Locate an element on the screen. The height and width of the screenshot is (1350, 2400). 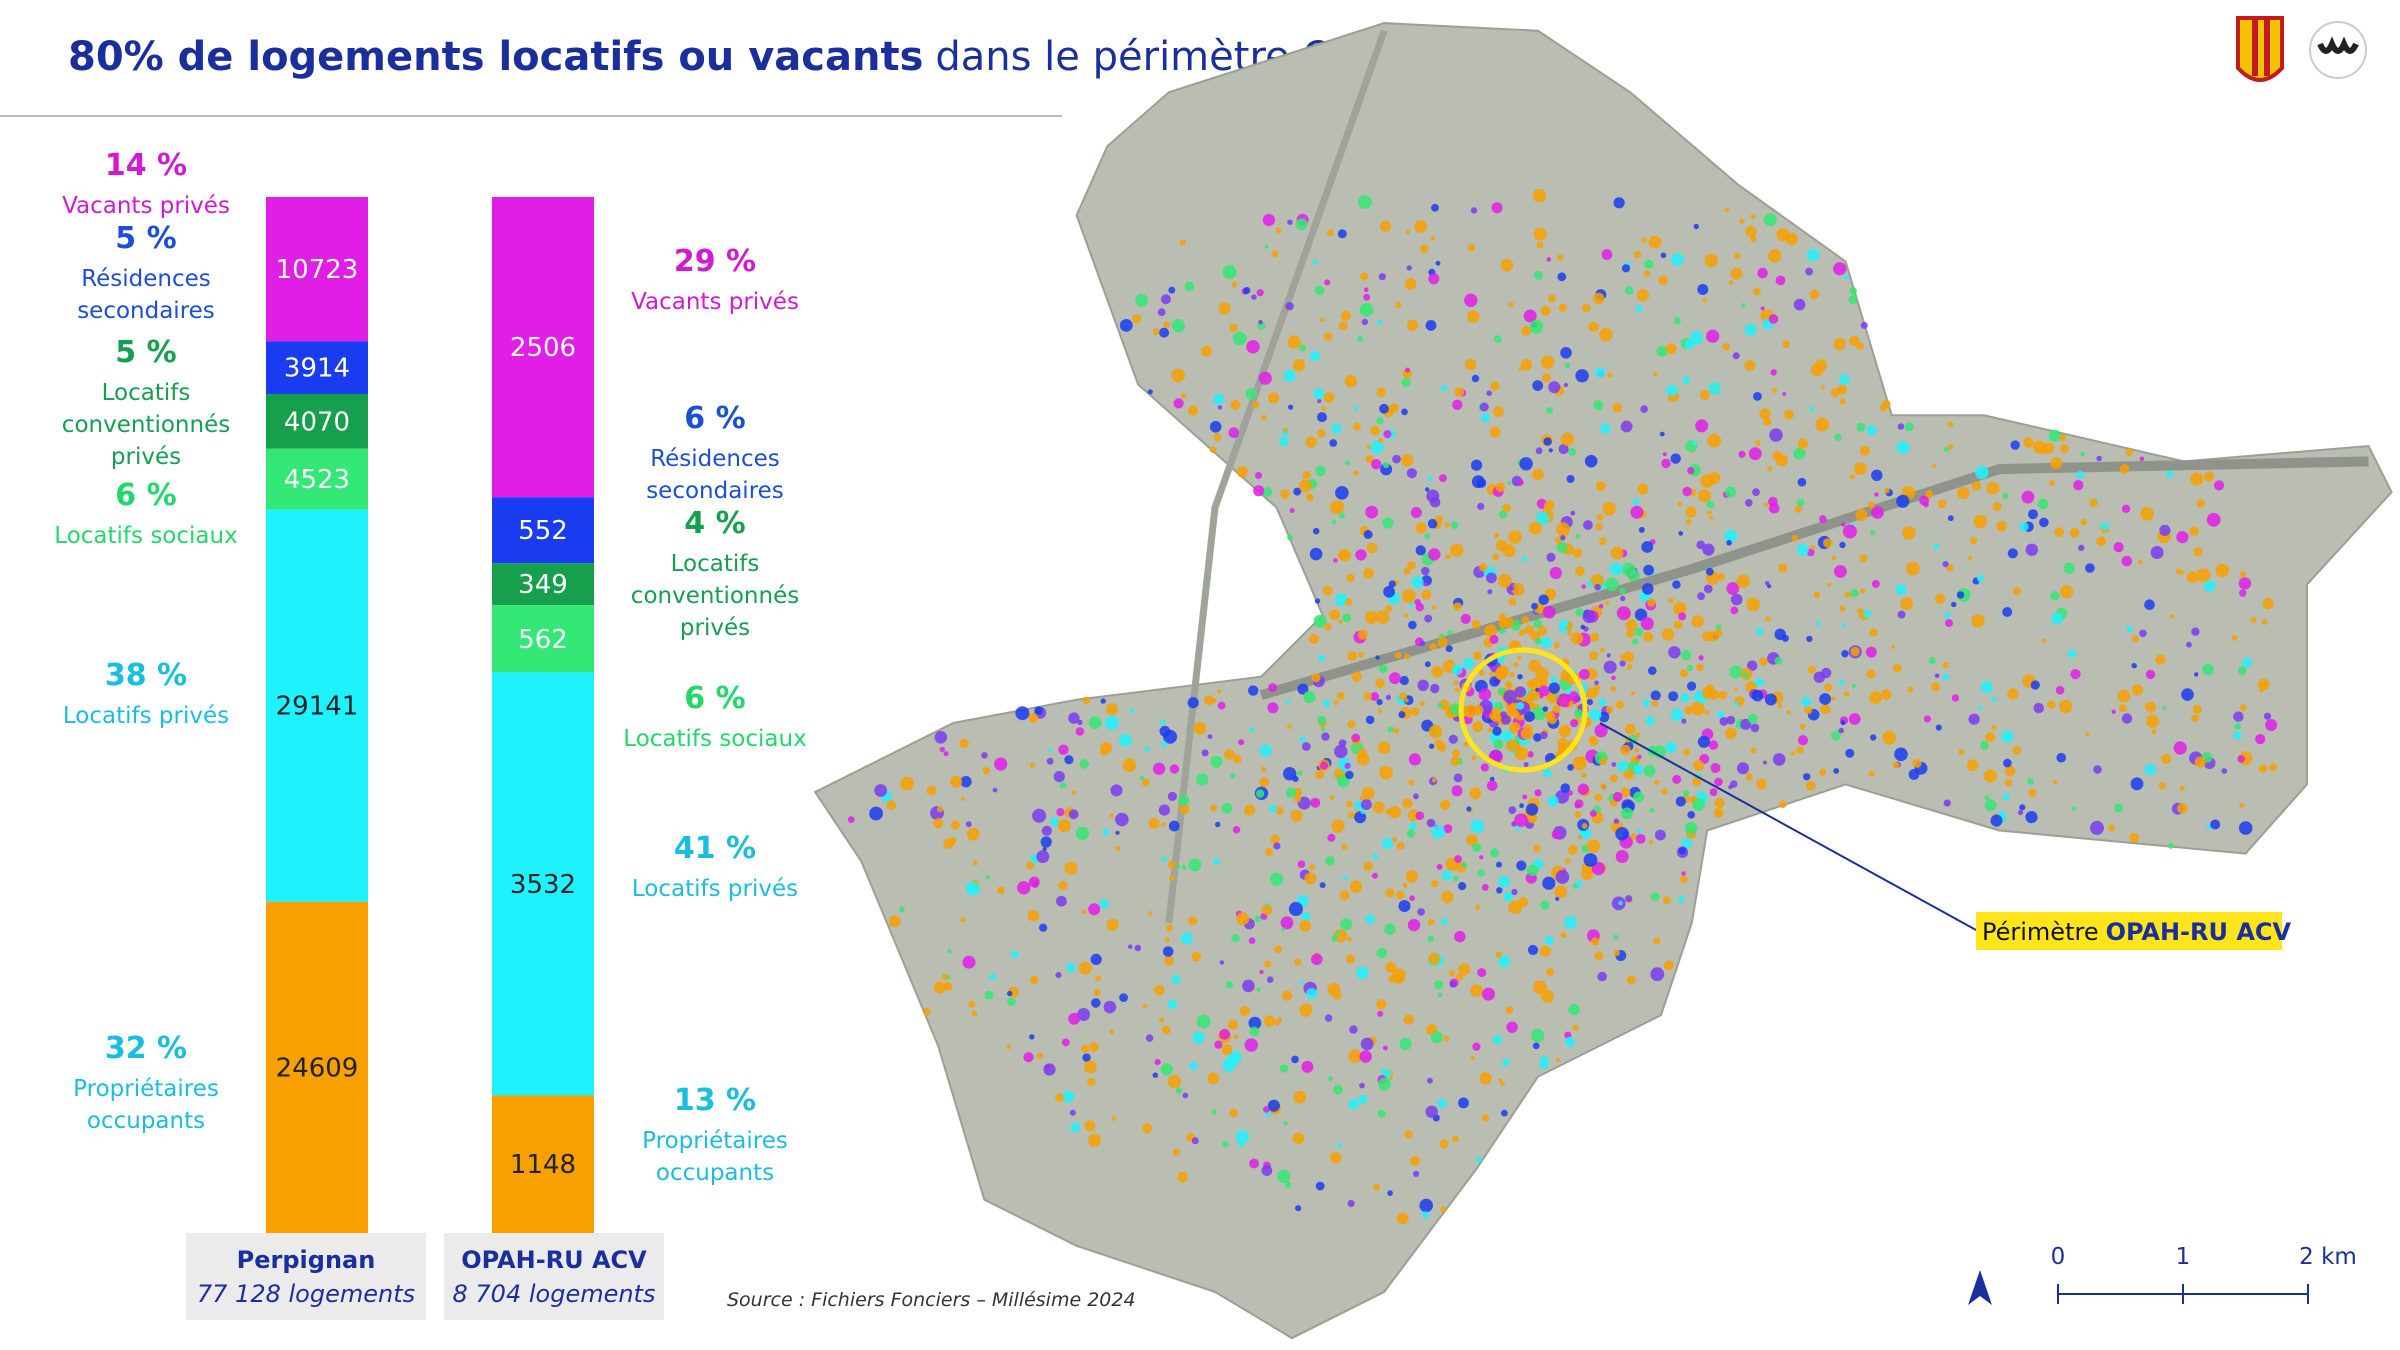
series-label: Locatifs sociaux is located at coordinates (146, 536).